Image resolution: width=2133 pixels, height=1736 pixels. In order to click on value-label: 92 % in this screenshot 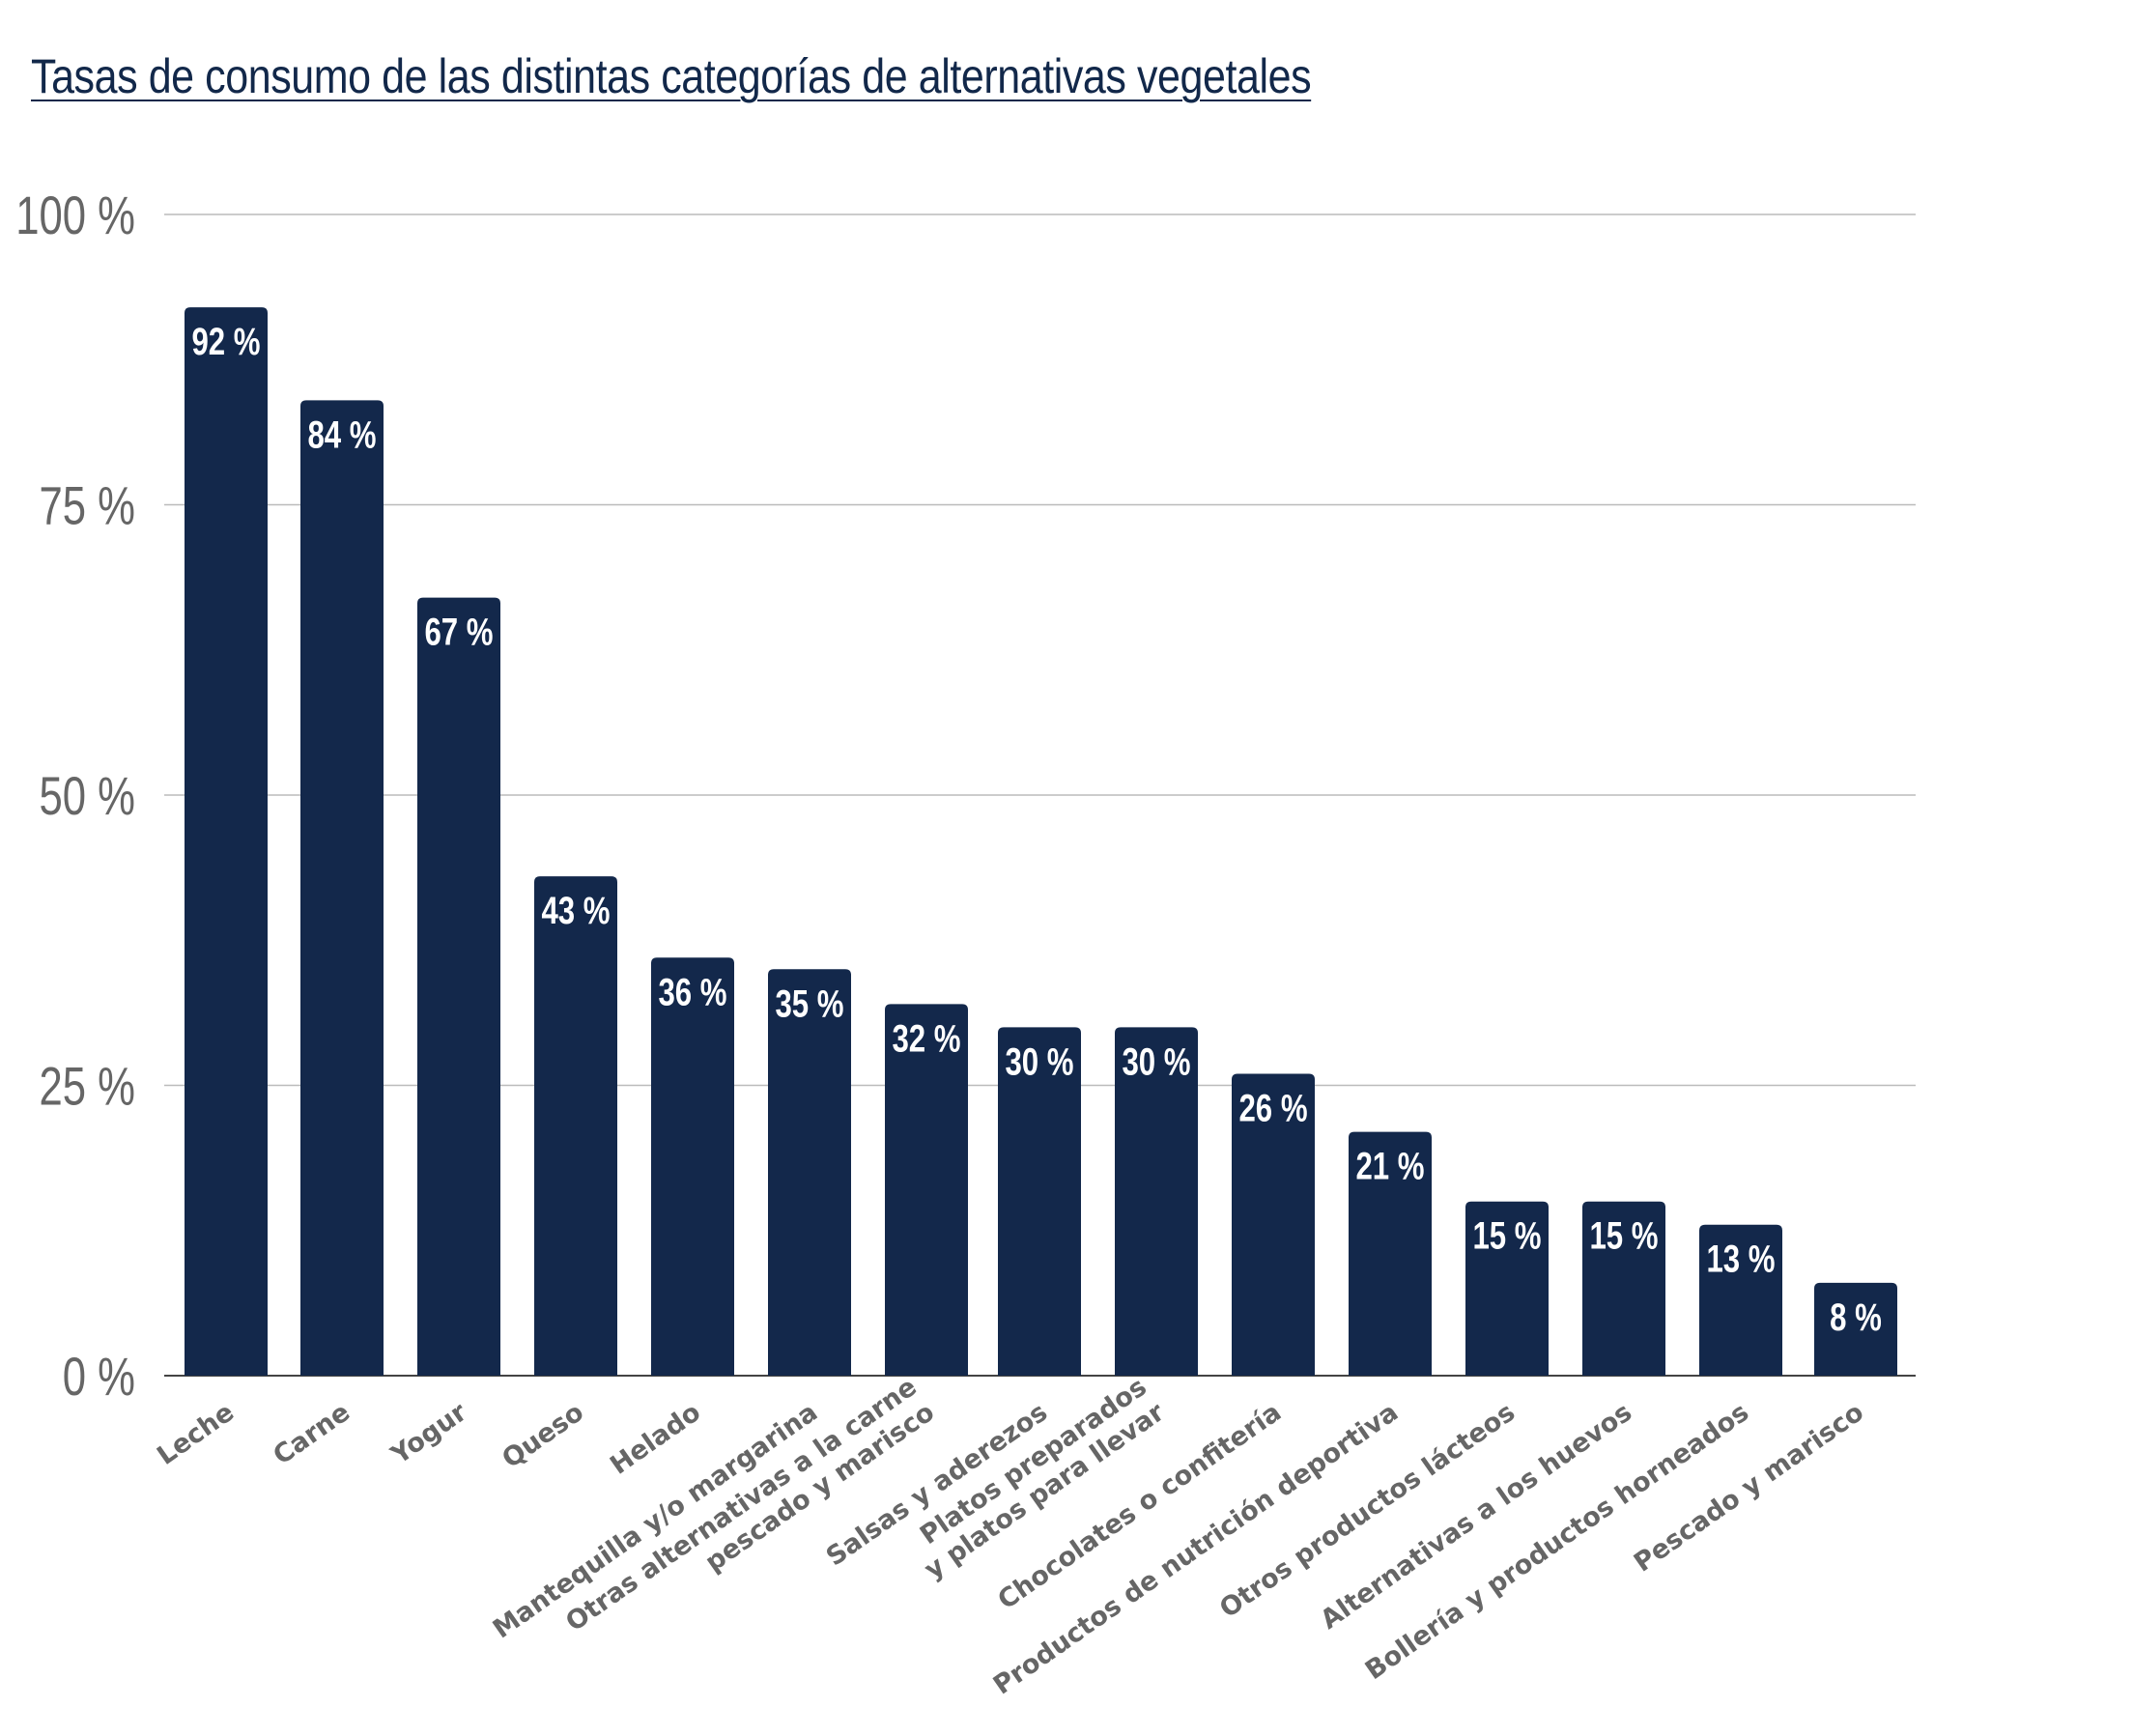, I will do `click(226, 341)`.